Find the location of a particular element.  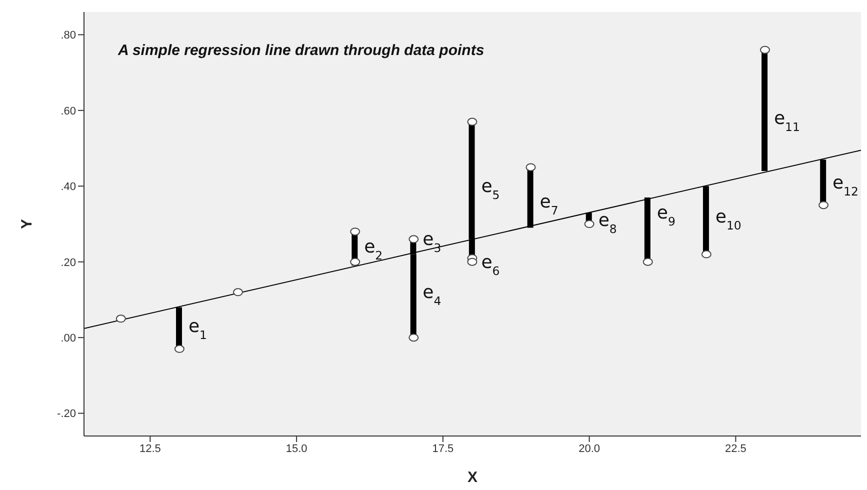

x-axis-title: X is located at coordinates (472, 477).